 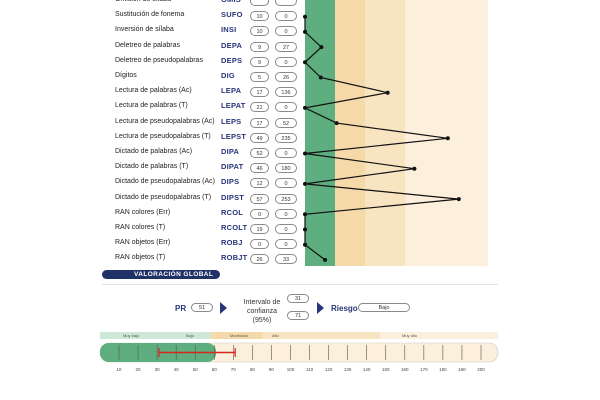 I want to click on table-row: Lectura de pseudopalabras (Ac) LEPS 17 52, so click(x=300, y=123).